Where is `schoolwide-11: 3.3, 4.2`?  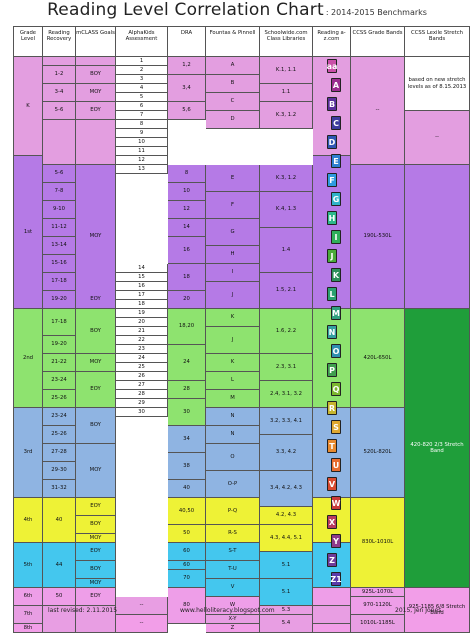
schoolwide-11: 3.3, 4.2 is located at coordinates (286, 453).